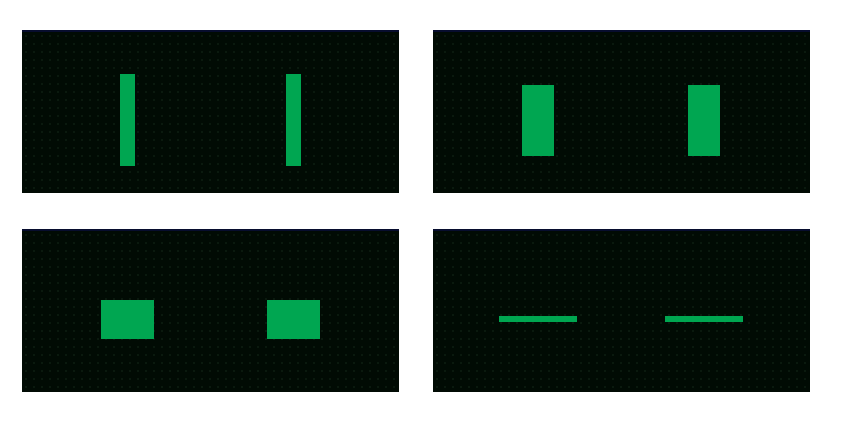 Image resolution: width=853 pixels, height=426 pixels. Describe the element at coordinates (538, 120) in the screenshot. I see `green-tall-rectangle-left` at that location.